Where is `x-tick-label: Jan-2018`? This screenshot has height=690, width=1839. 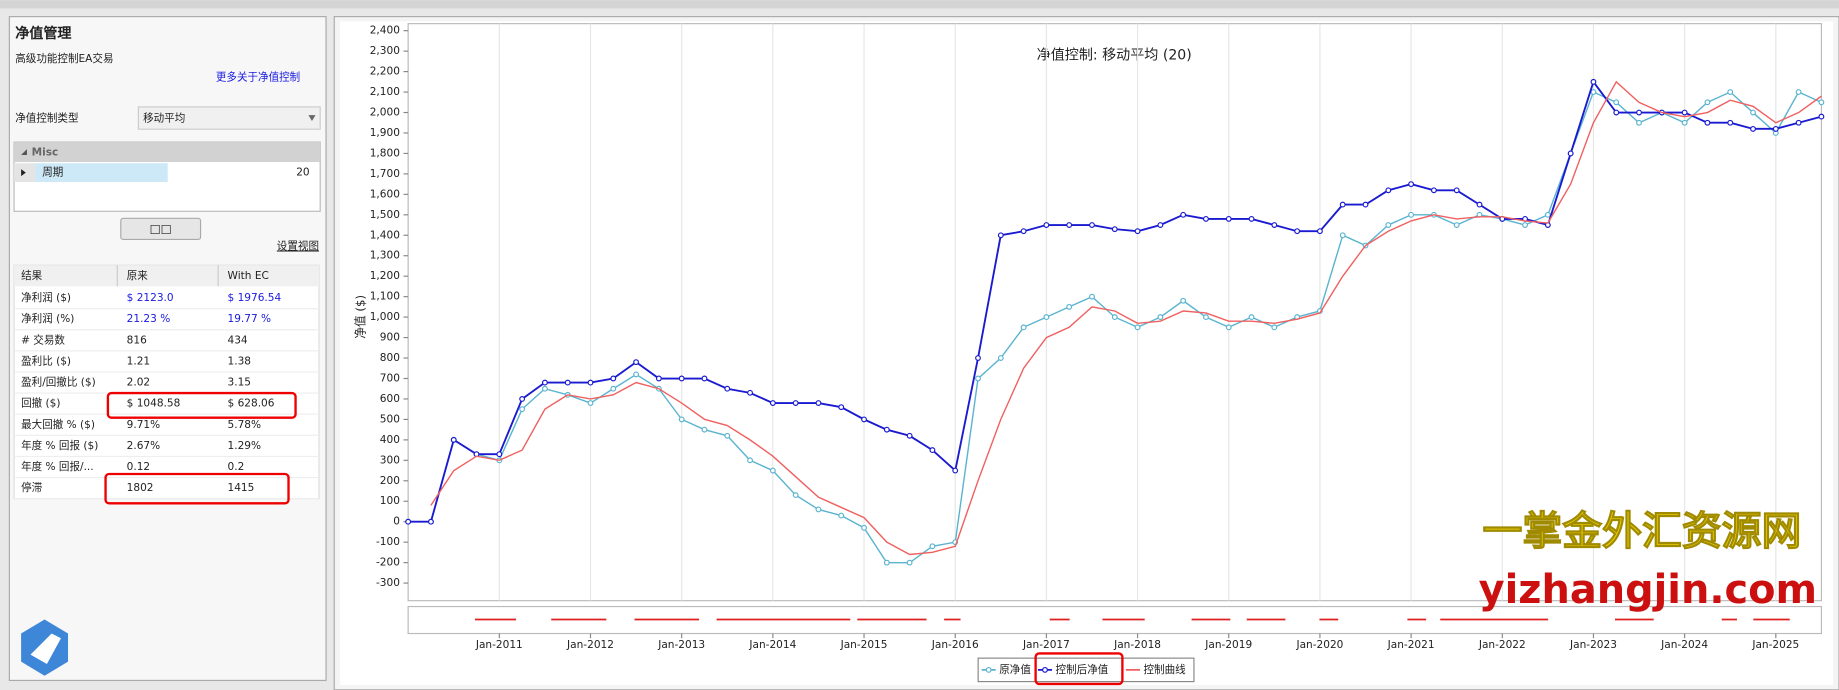
x-tick-label: Jan-2018 is located at coordinates (1137, 645).